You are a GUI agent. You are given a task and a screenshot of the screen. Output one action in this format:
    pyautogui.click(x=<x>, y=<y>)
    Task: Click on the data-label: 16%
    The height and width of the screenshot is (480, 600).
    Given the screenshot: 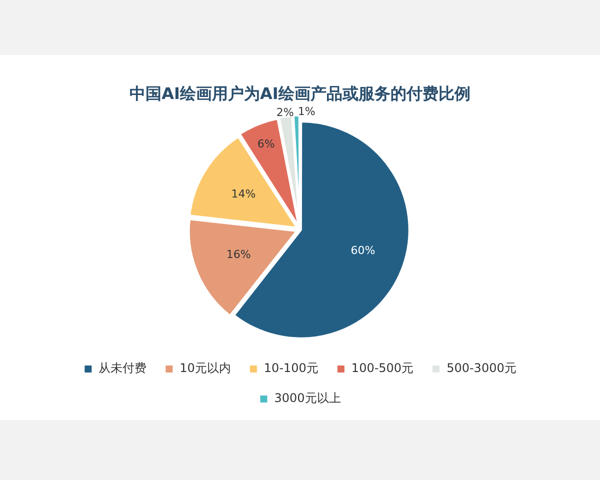 What is the action you would take?
    pyautogui.click(x=238, y=255)
    